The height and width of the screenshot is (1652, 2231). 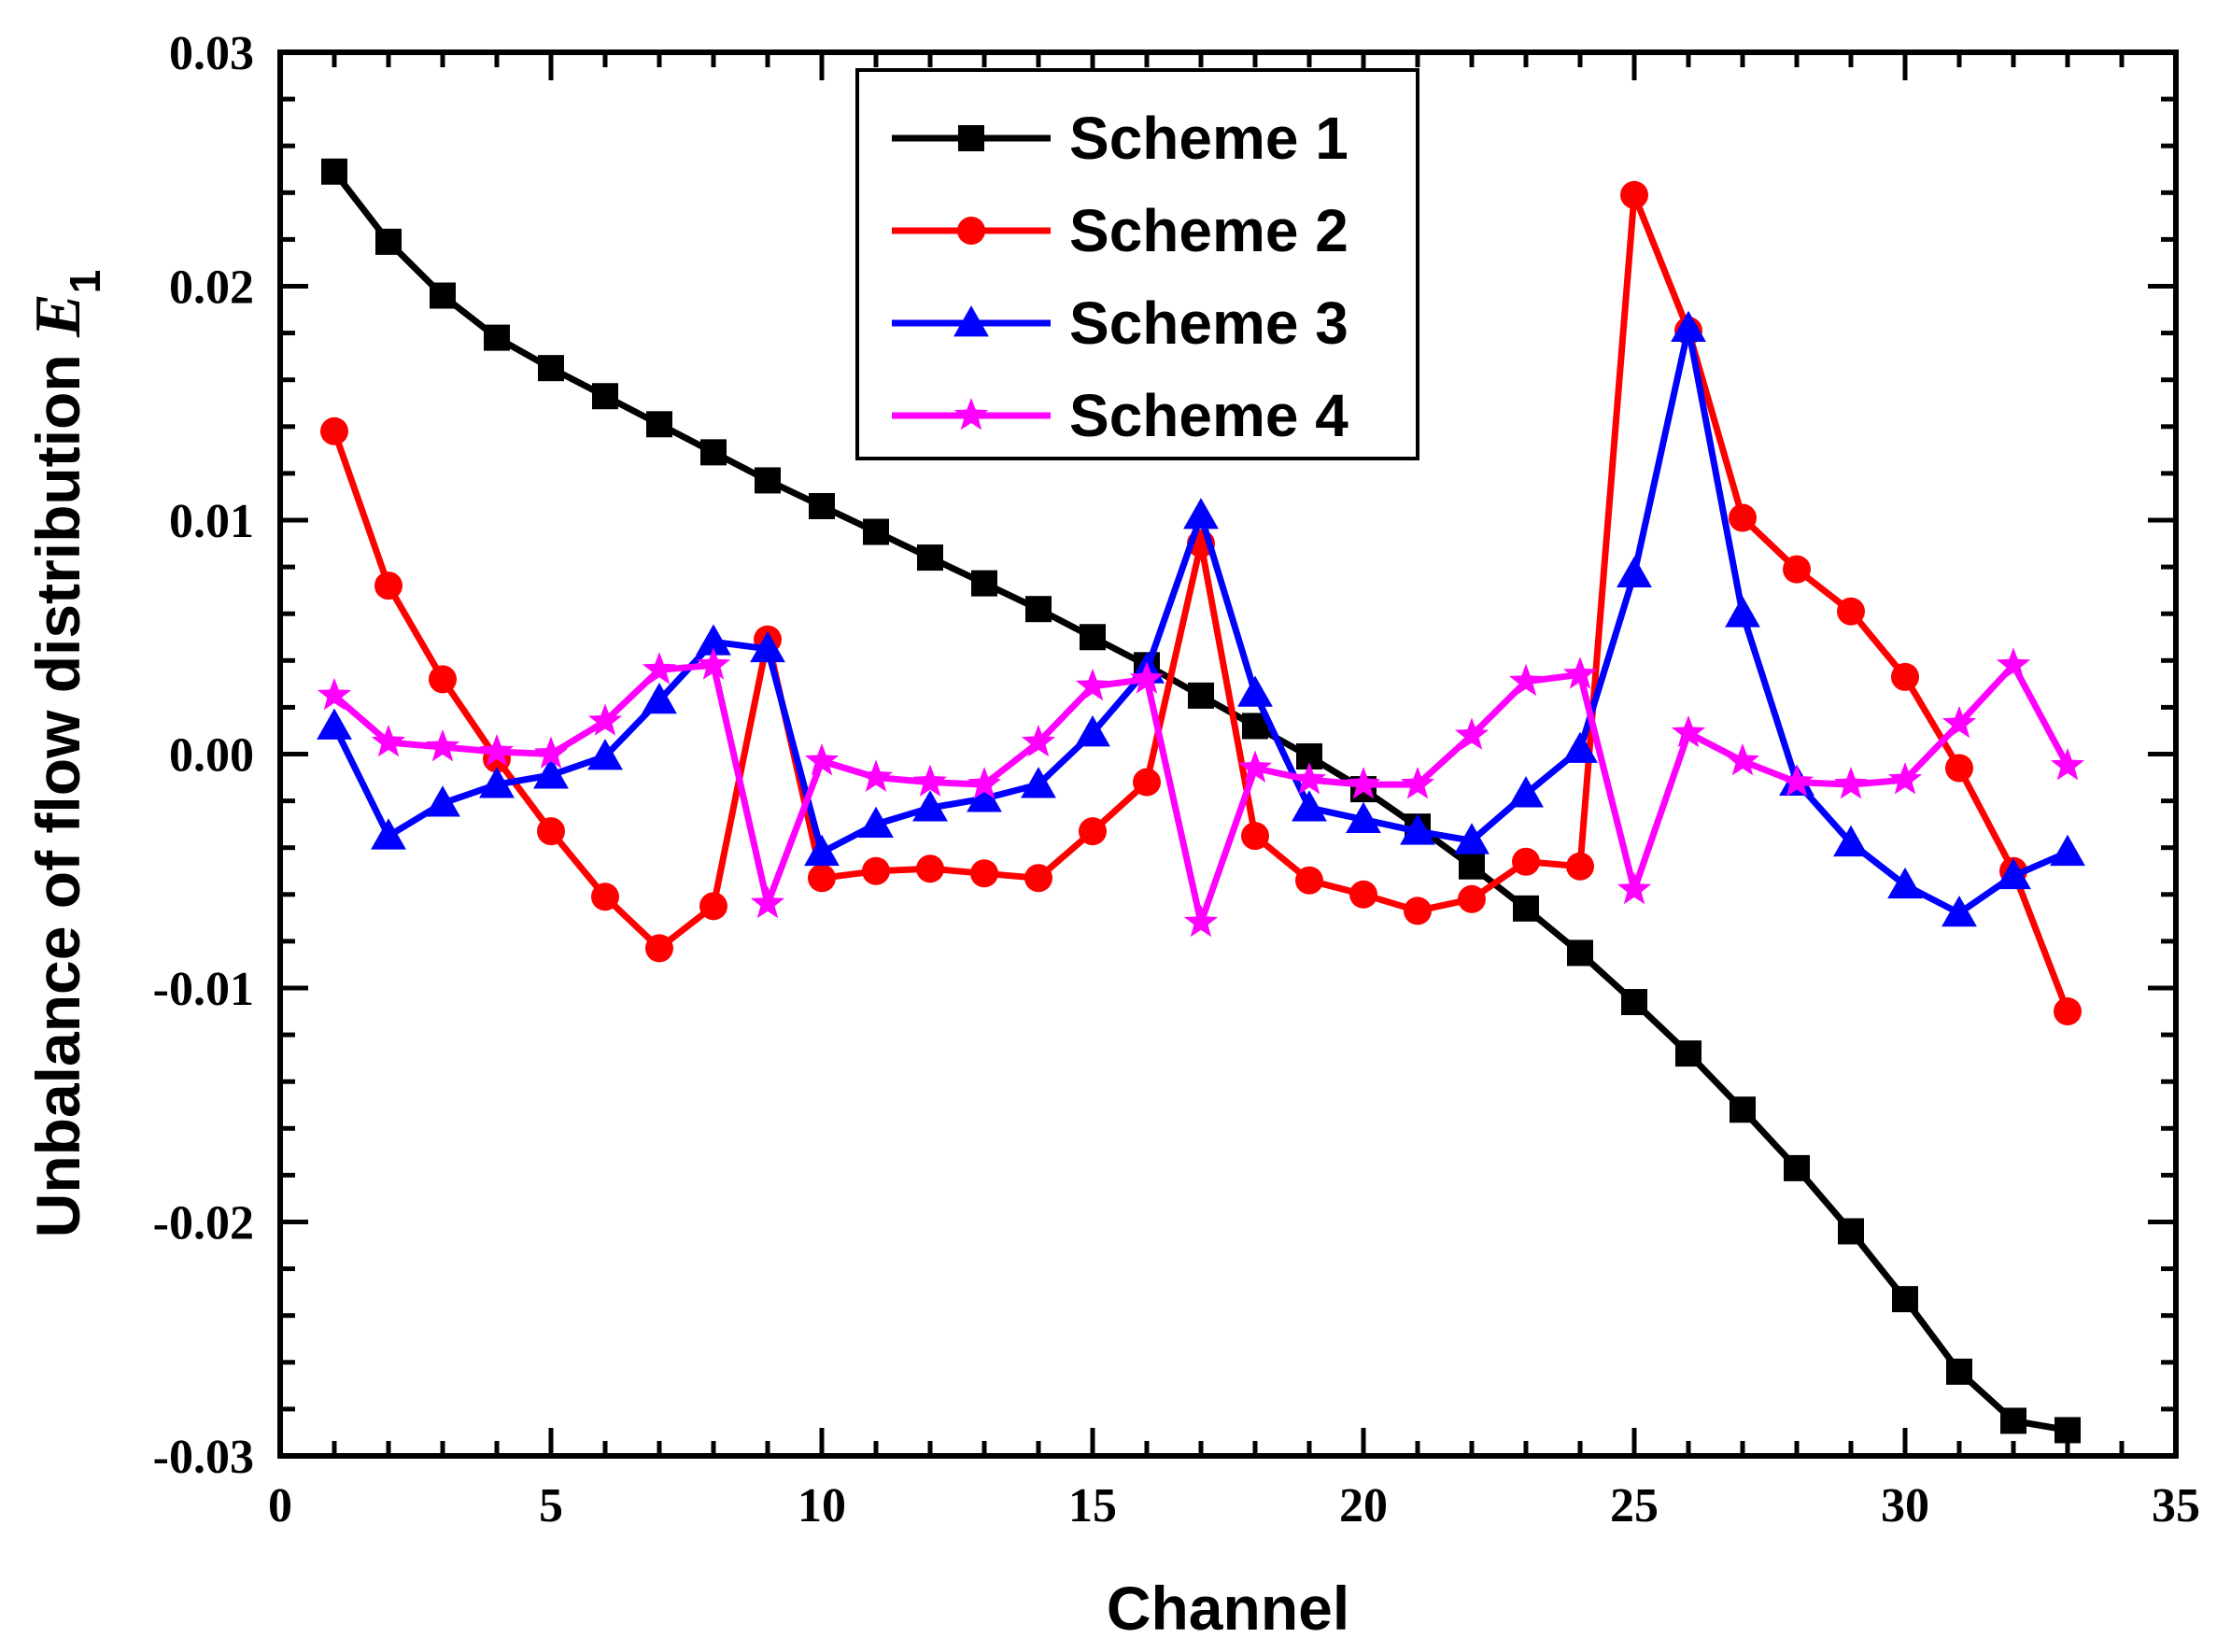 I want to click on y-tick-label: -0.03, so click(x=203, y=1457).